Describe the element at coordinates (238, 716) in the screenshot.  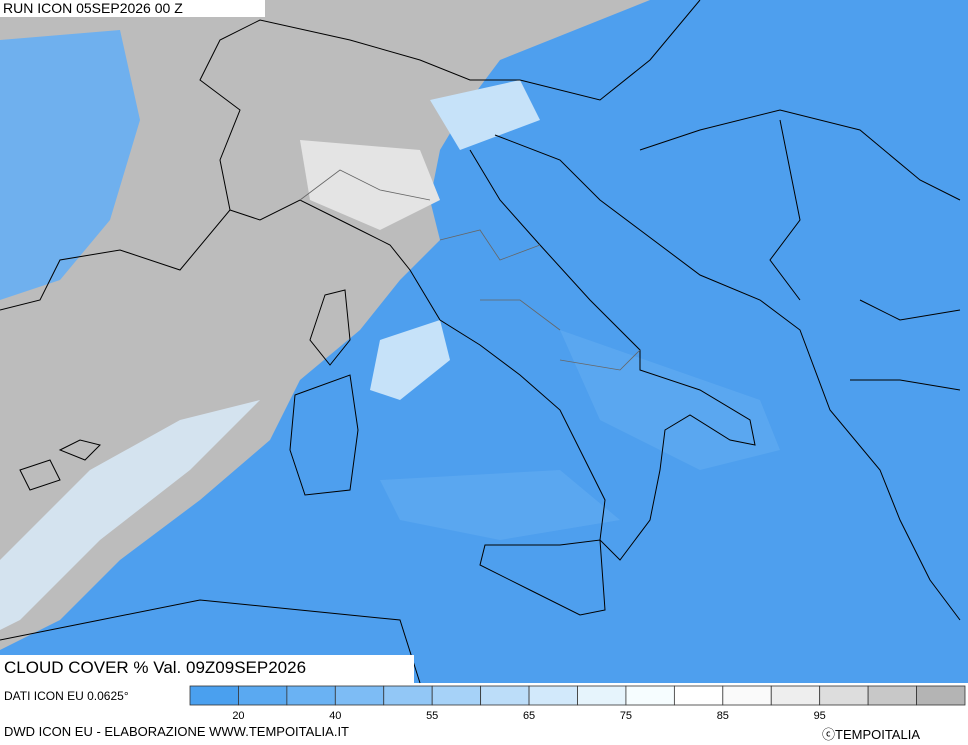
I see `legend-tick-label: 20` at that location.